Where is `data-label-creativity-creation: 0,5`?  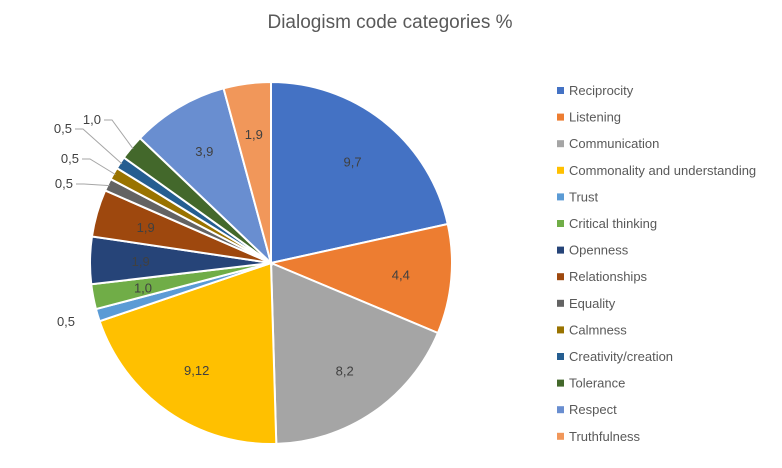 data-label-creativity-creation: 0,5 is located at coordinates (63, 128).